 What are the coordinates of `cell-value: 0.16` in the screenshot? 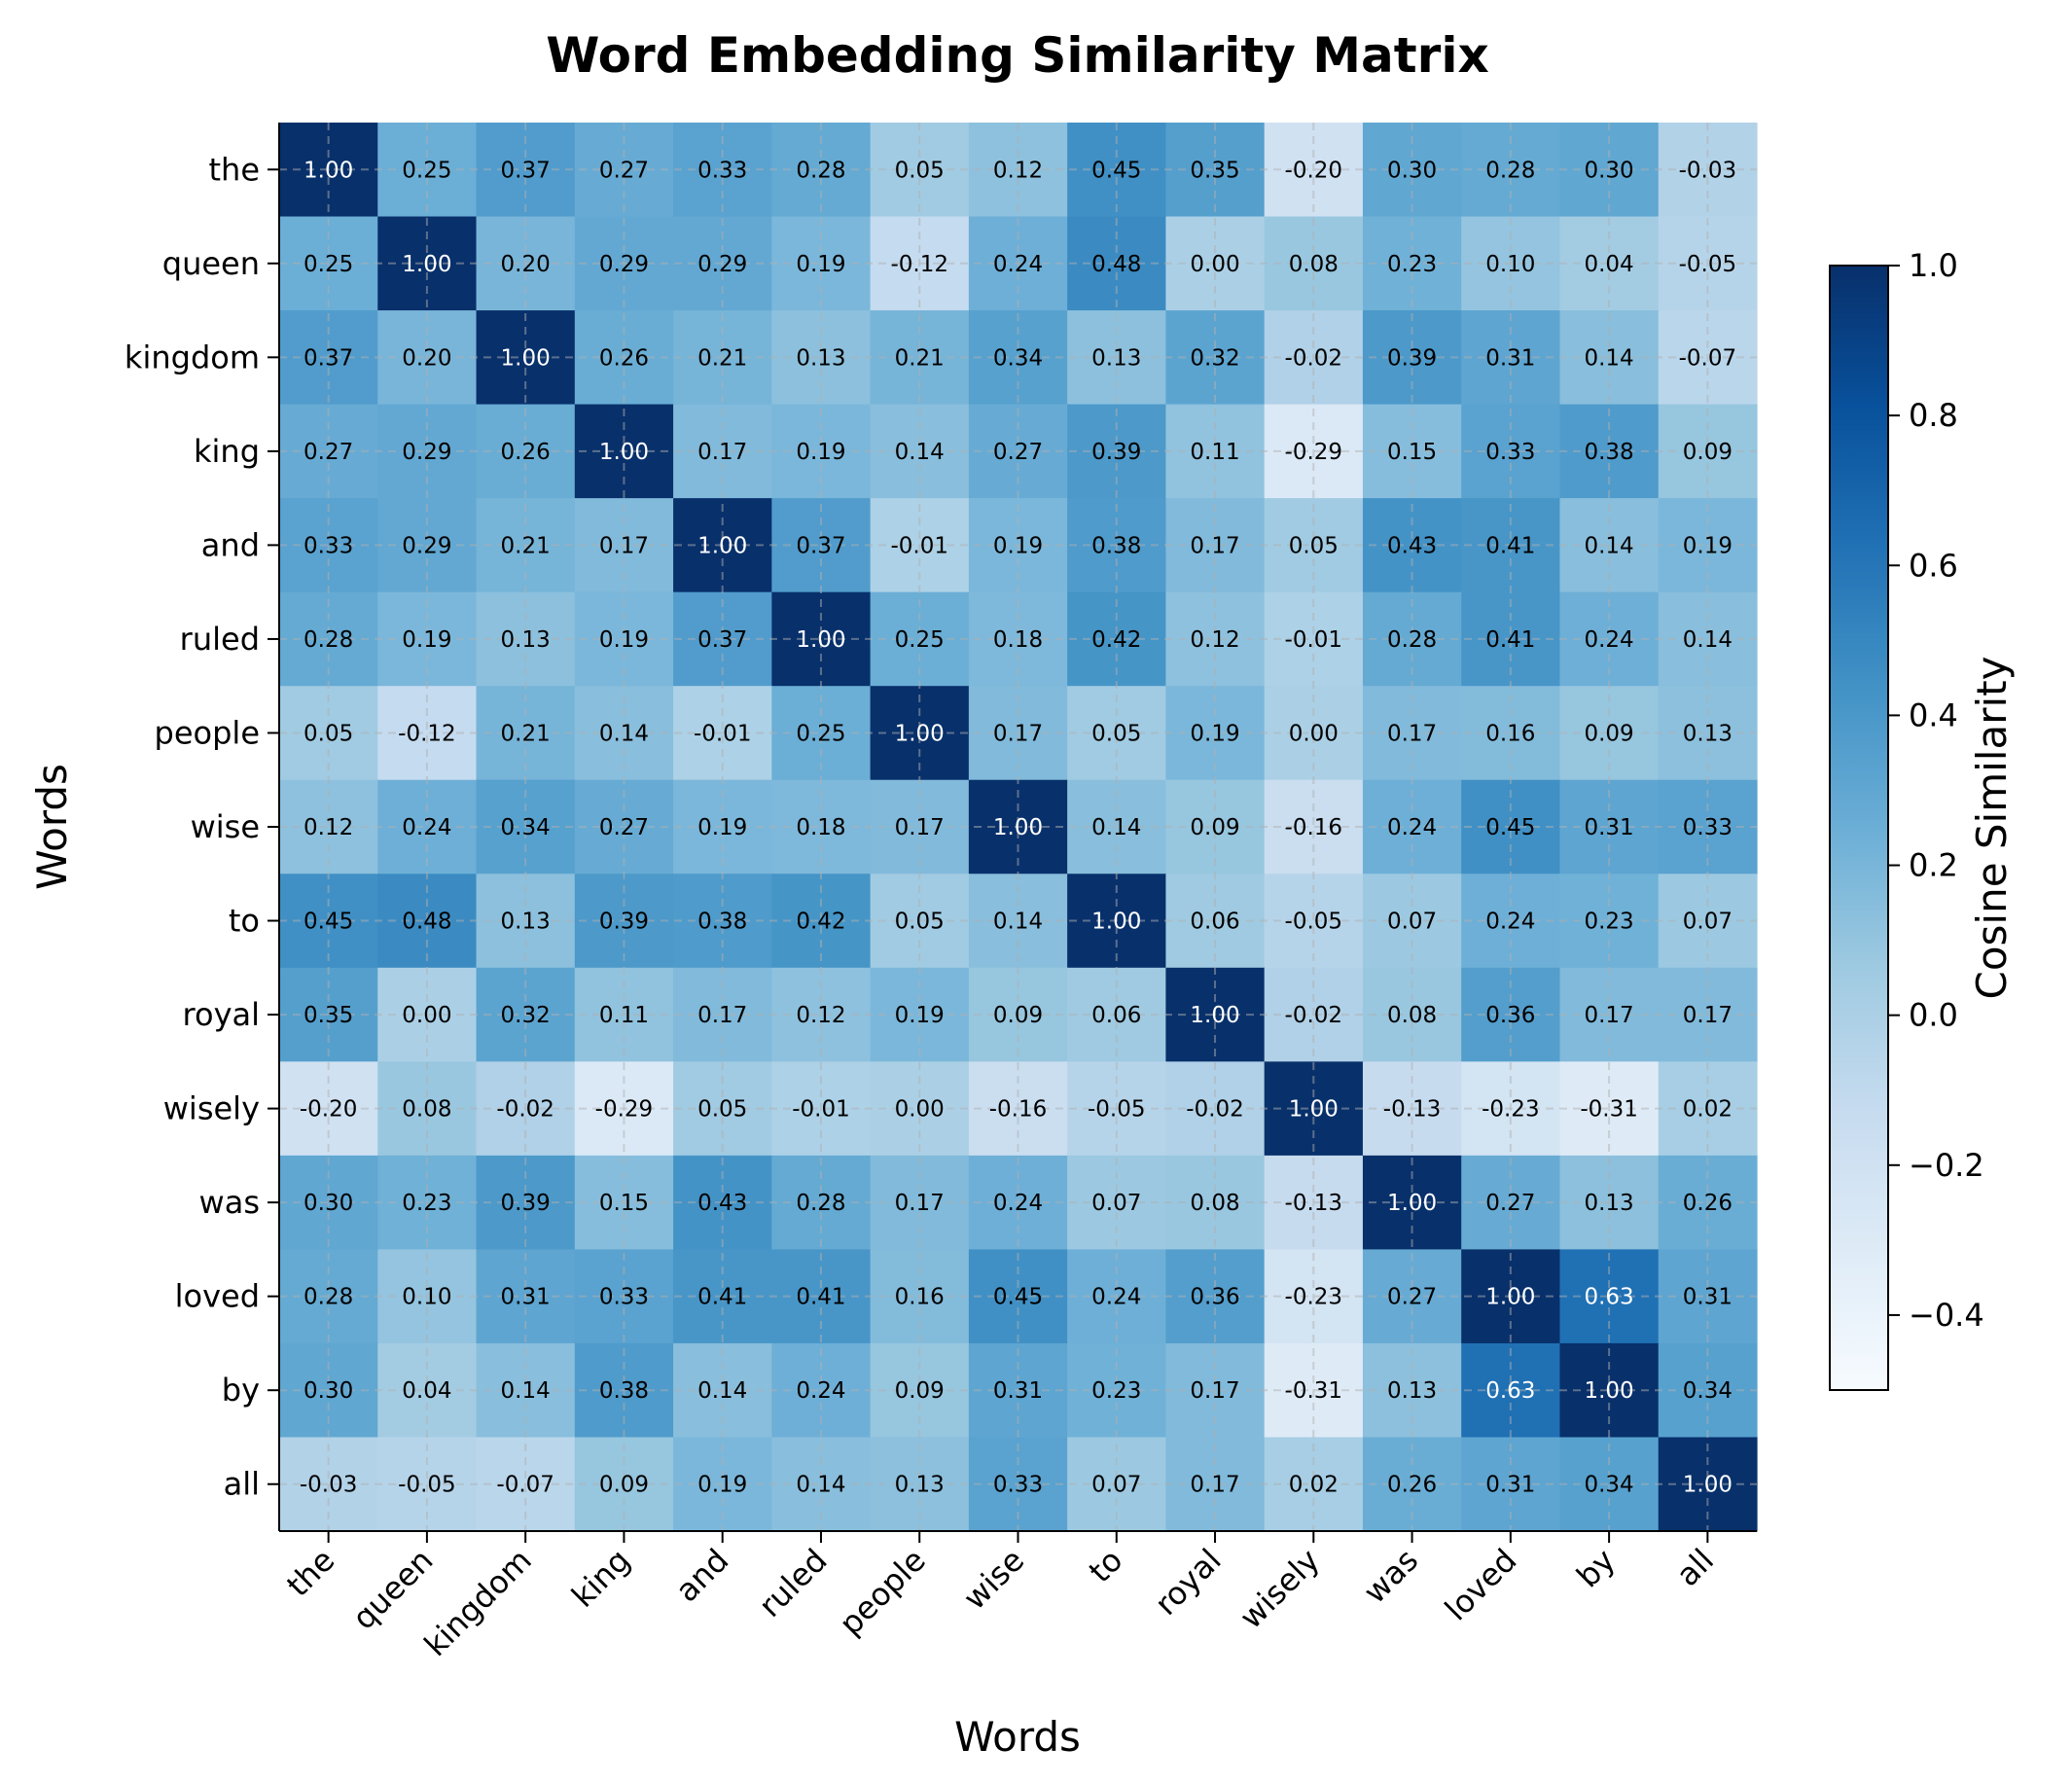 It's located at (920, 1297).